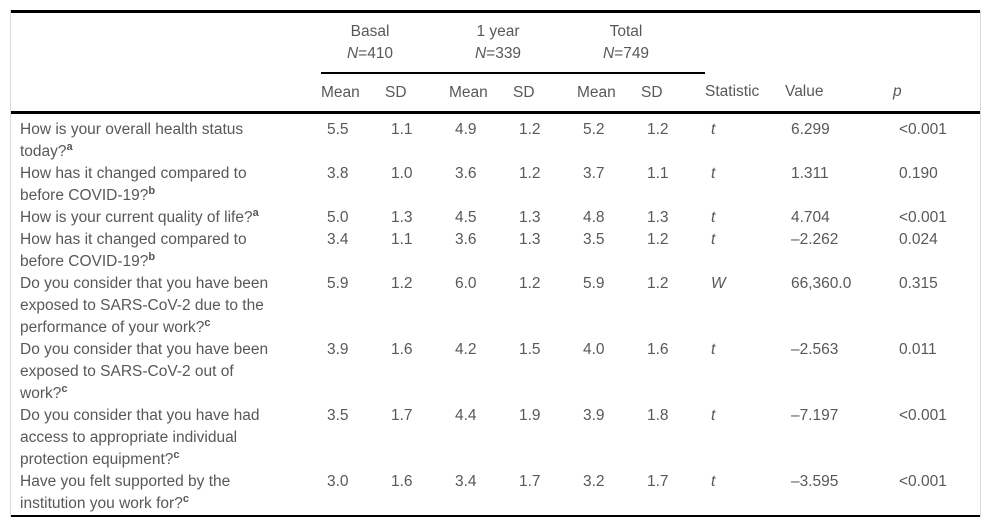 The image size is (992, 530). I want to click on mean-basal-cell: 3.5, so click(338, 415).